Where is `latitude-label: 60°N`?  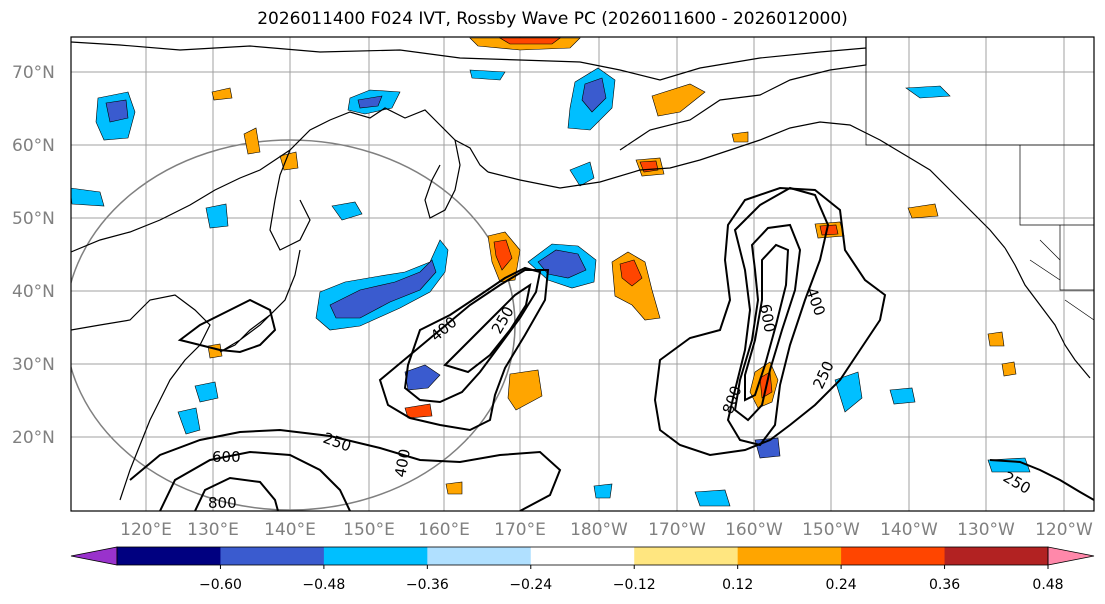 latitude-label: 60°N is located at coordinates (33, 146).